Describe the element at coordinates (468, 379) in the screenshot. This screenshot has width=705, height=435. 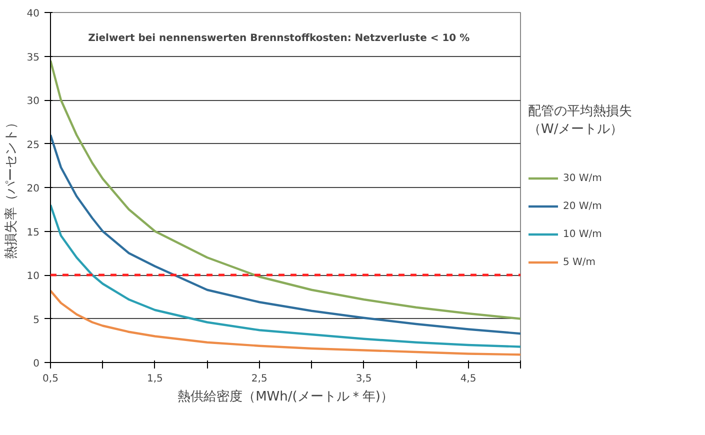
I see `x-tick-label: 4,5` at that location.